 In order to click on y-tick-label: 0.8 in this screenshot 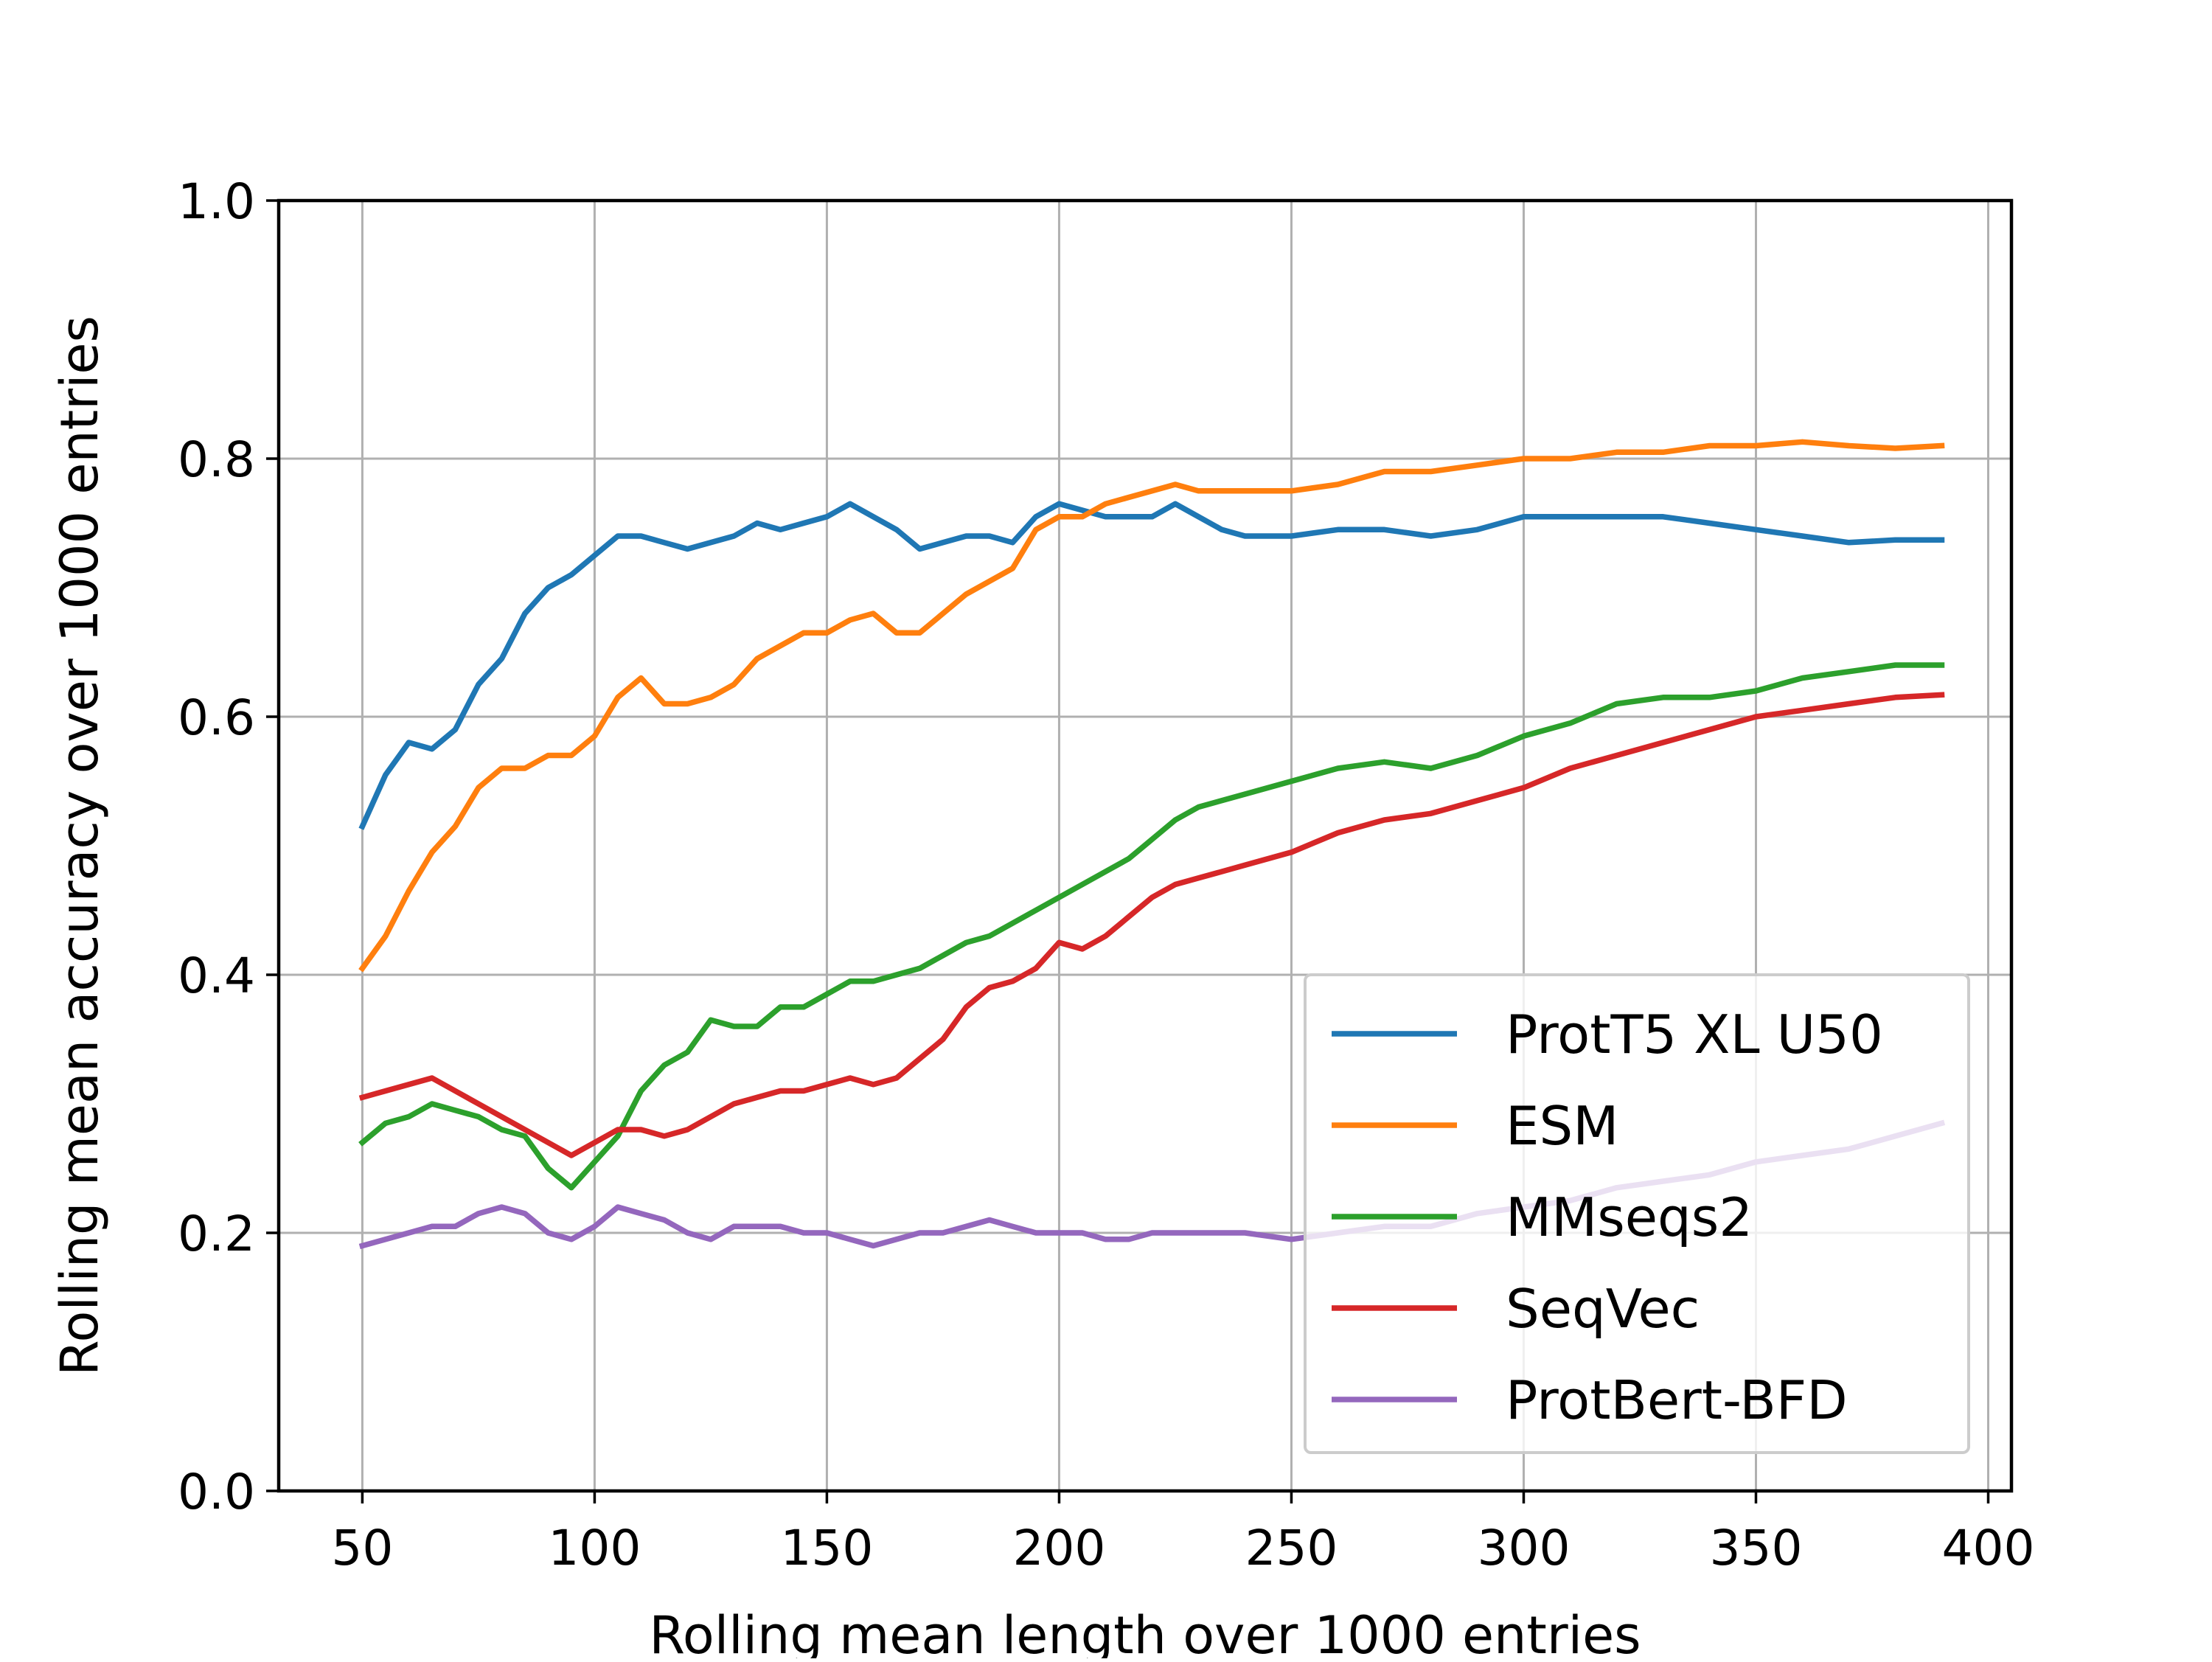, I will do `click(216, 460)`.